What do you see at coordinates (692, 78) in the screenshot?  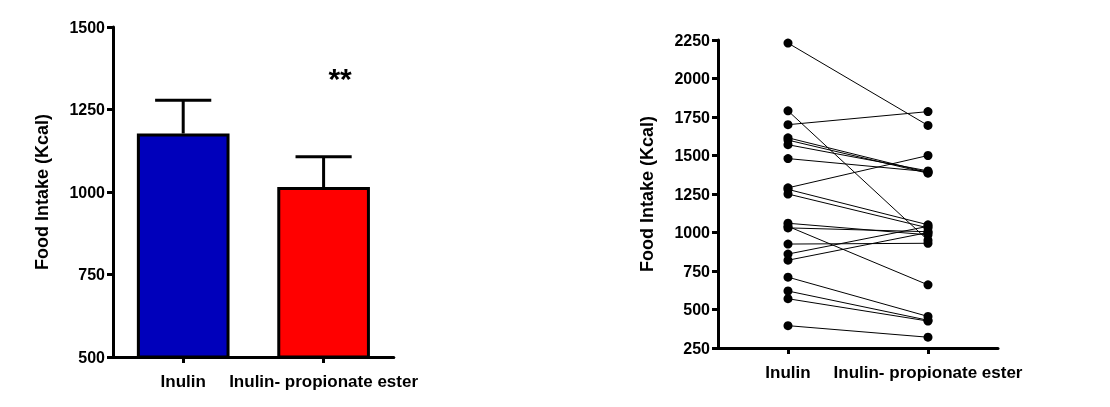 I see `y-tick-label: 2000` at bounding box center [692, 78].